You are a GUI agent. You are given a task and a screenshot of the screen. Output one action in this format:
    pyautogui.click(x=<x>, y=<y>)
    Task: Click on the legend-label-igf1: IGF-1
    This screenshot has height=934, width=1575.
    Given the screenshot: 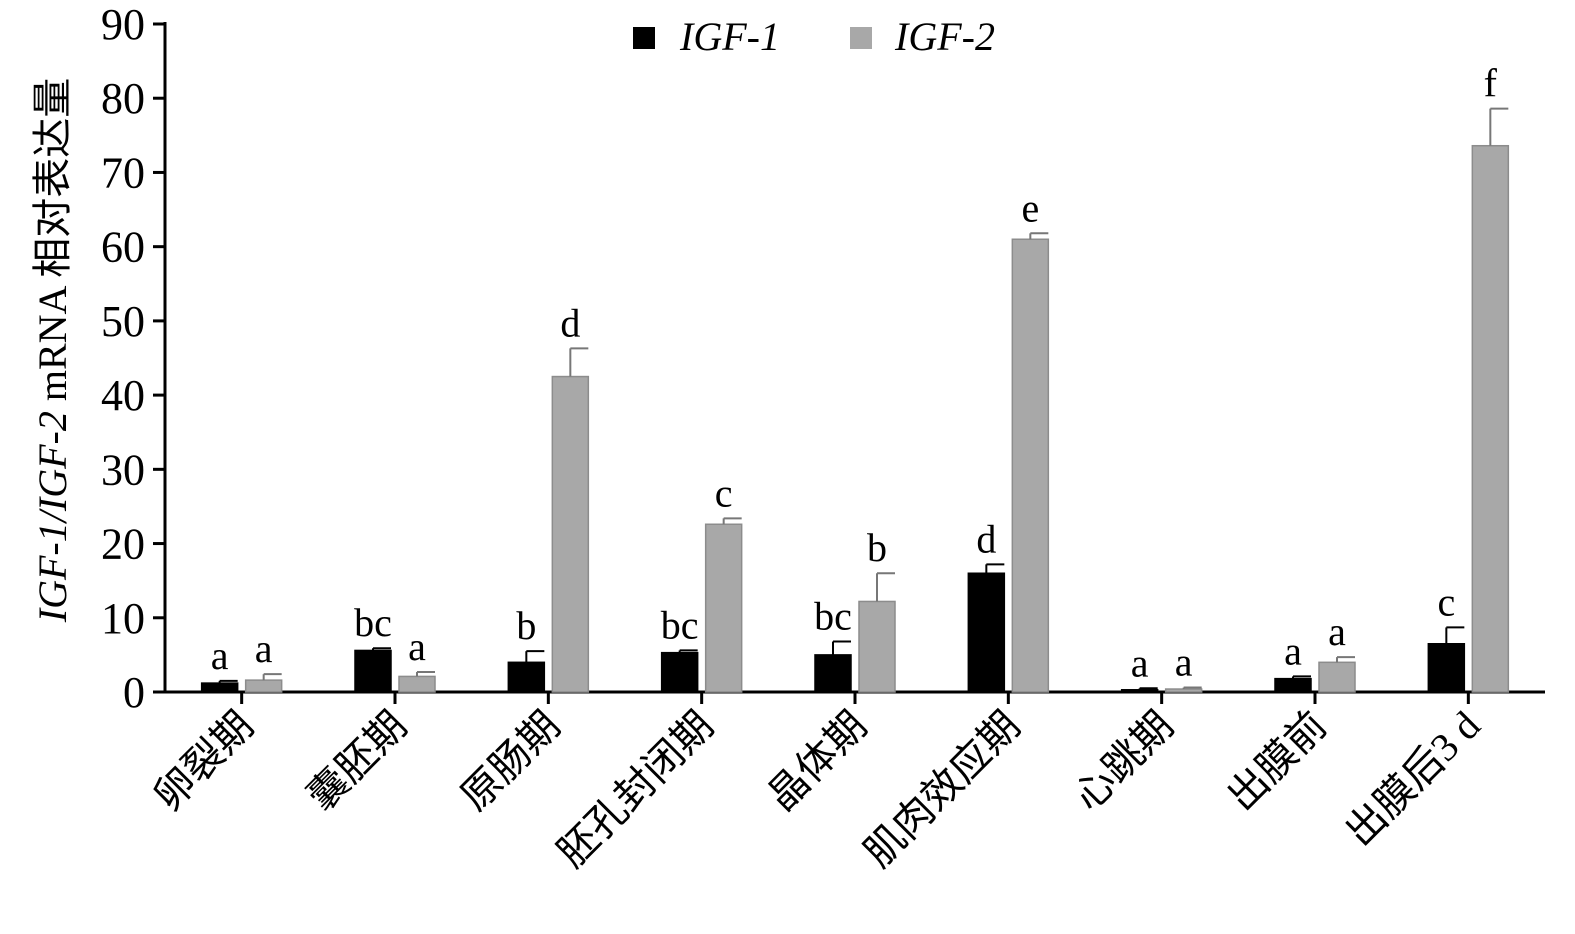 What is the action you would take?
    pyautogui.click(x=729, y=36)
    